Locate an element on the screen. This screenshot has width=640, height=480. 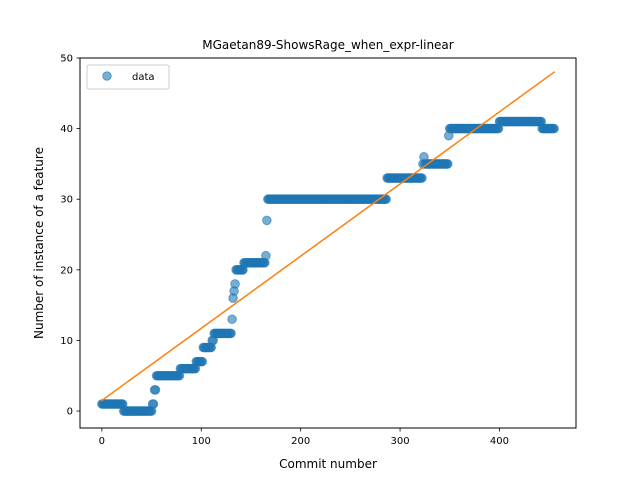
legend-marker-data is located at coordinates (107, 76).